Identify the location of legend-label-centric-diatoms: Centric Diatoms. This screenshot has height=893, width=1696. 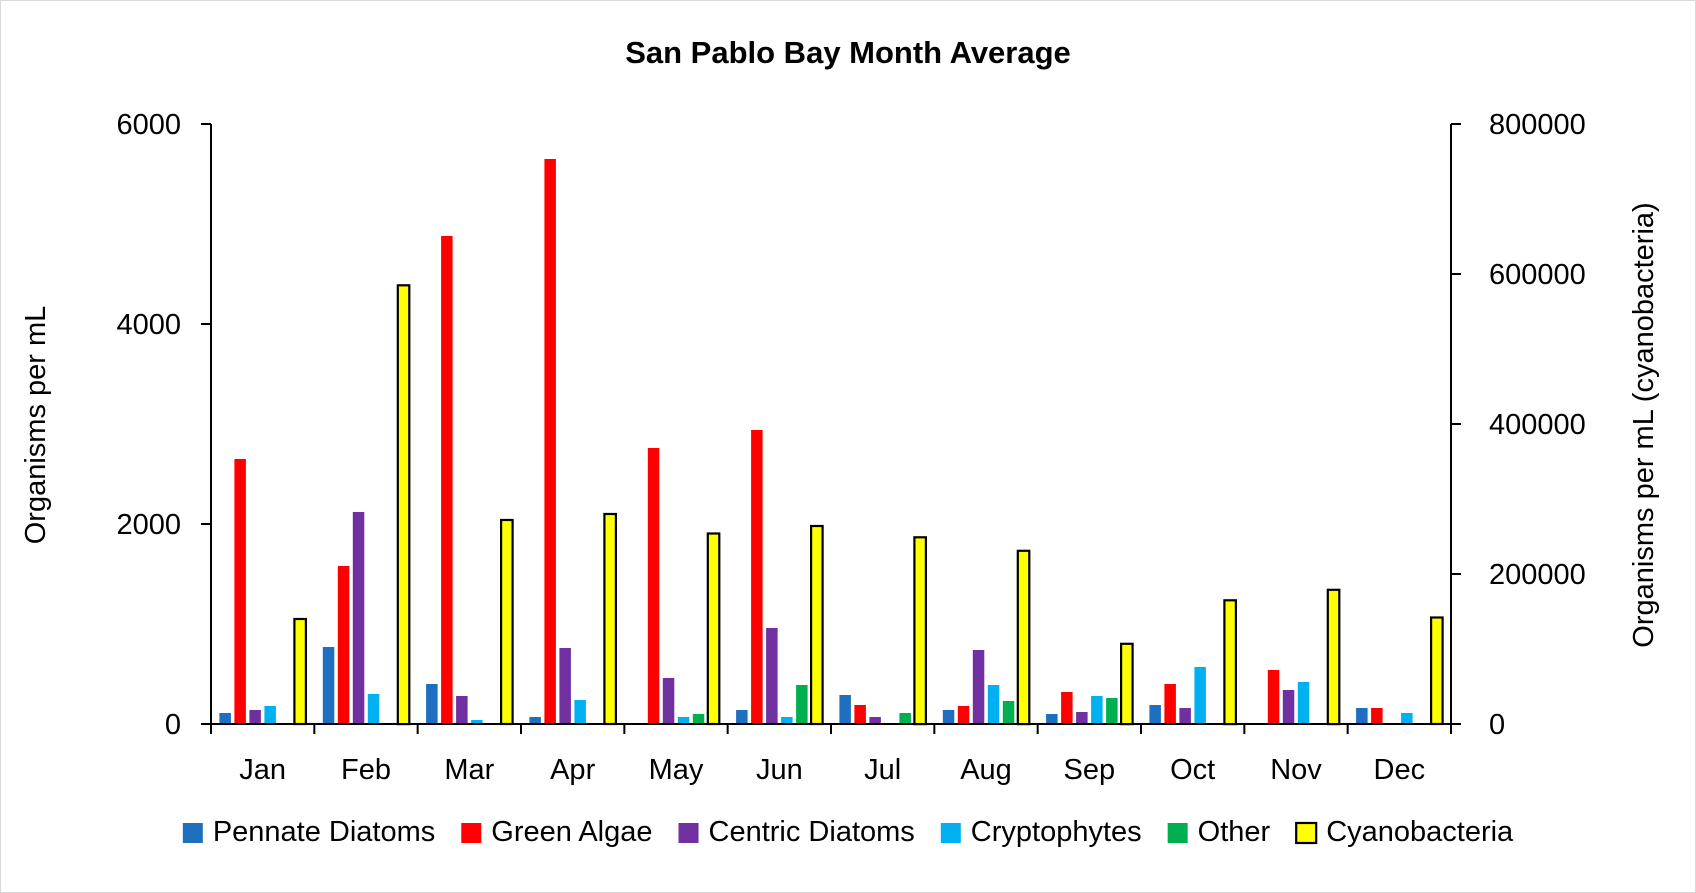
(812, 832).